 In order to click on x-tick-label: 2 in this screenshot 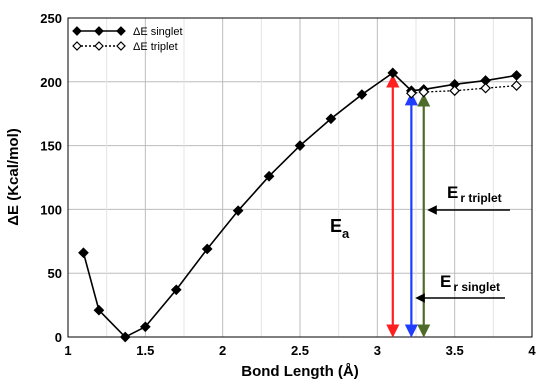, I will do `click(222, 350)`.